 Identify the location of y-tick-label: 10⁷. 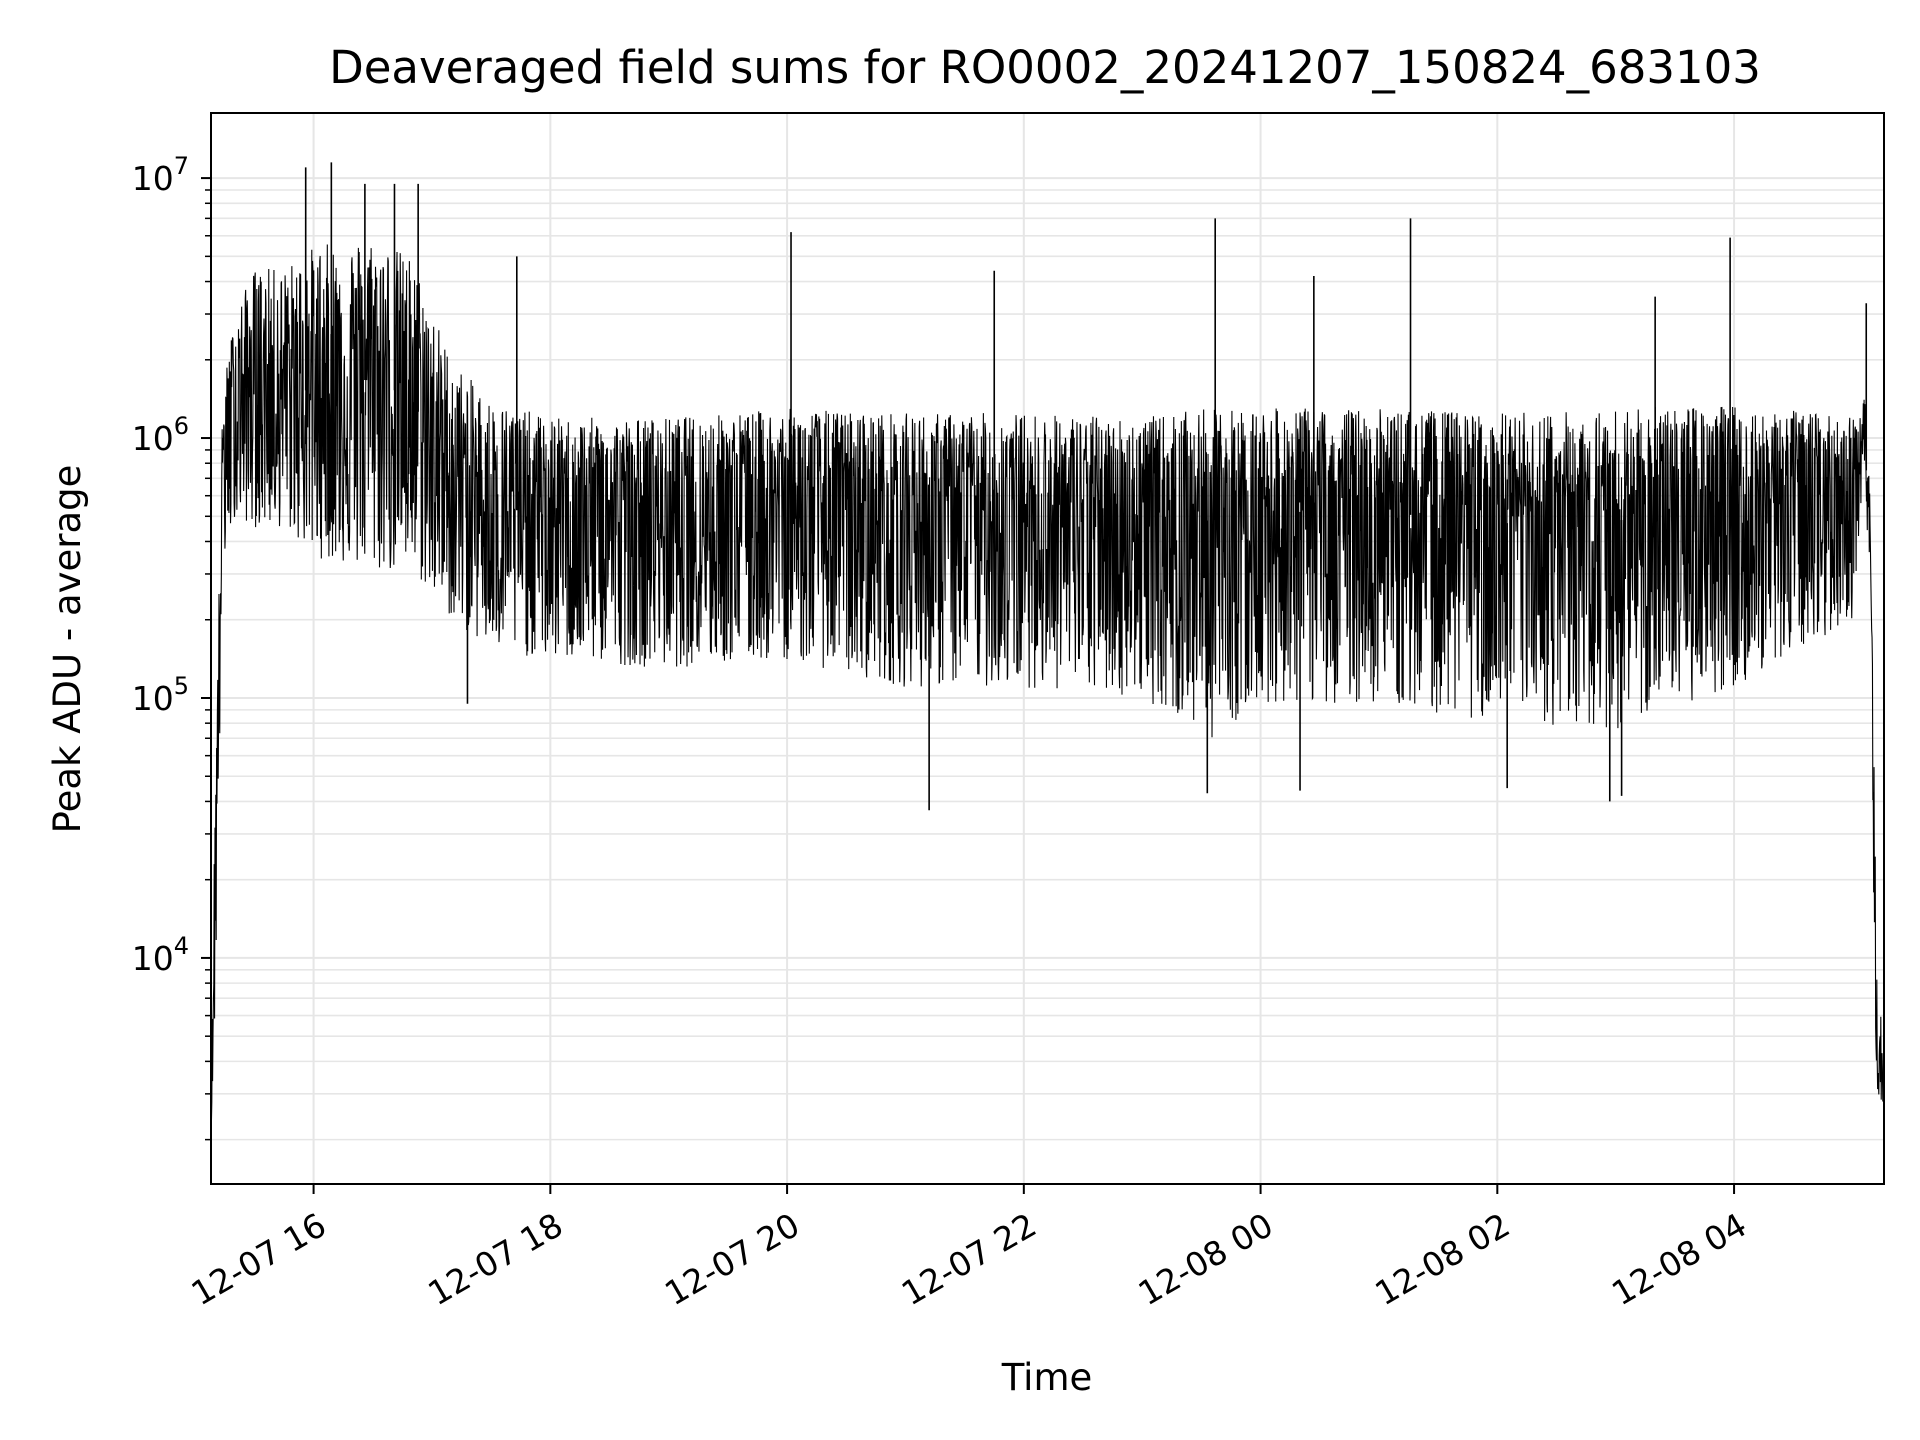
(160, 175).